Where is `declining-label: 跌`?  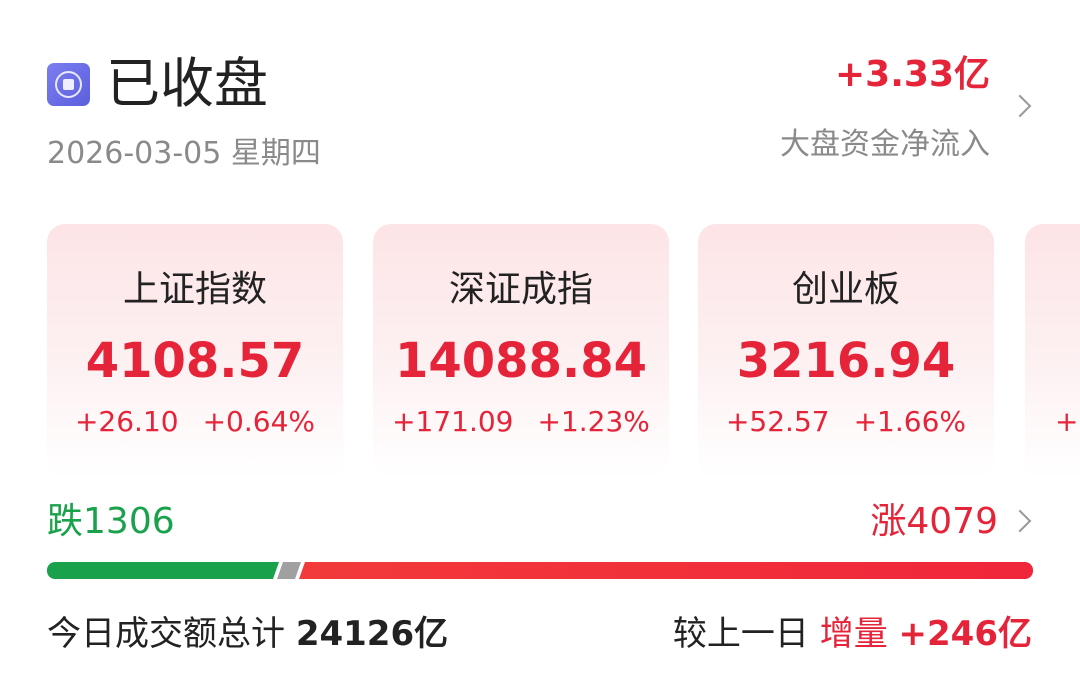
declining-label: 跌 is located at coordinates (65, 521).